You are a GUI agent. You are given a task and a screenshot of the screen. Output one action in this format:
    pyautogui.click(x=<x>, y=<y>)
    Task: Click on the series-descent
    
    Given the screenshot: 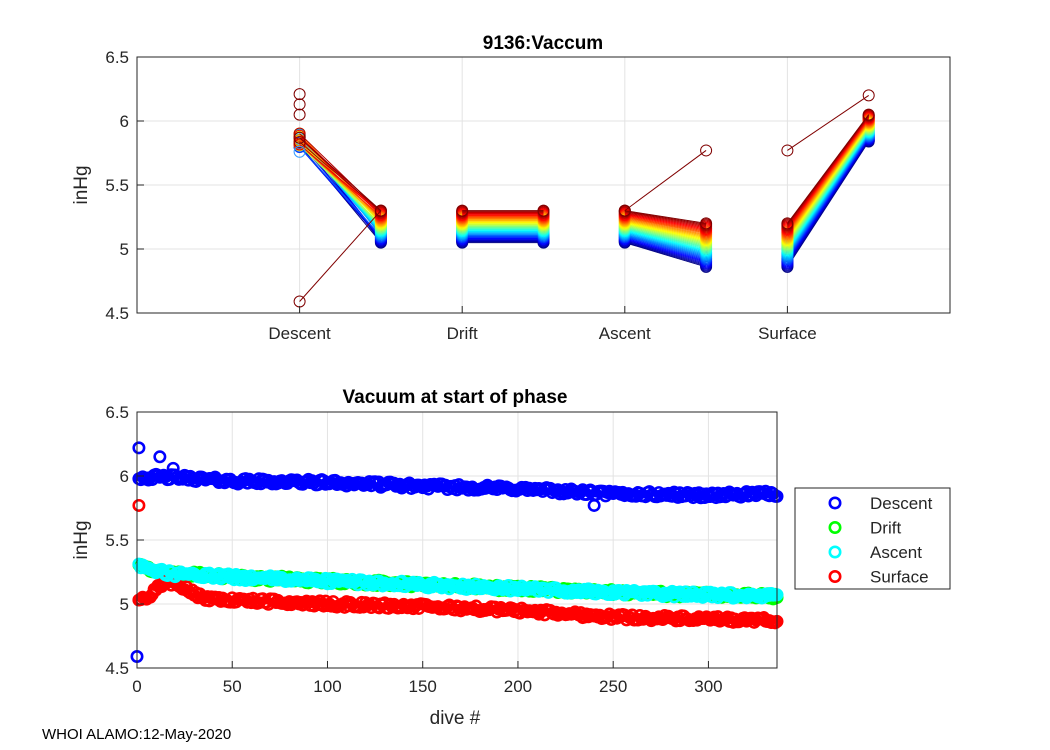 What is the action you would take?
    pyautogui.click(x=458, y=476)
    